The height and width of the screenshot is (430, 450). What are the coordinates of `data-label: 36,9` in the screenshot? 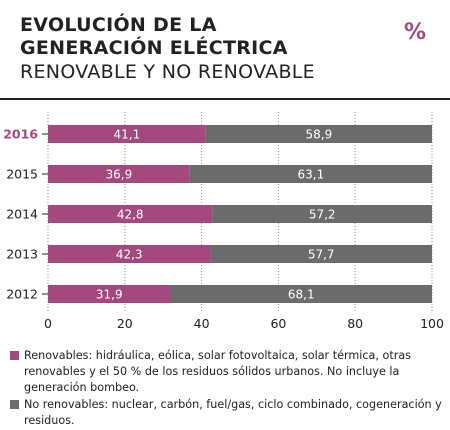 It's located at (118, 175).